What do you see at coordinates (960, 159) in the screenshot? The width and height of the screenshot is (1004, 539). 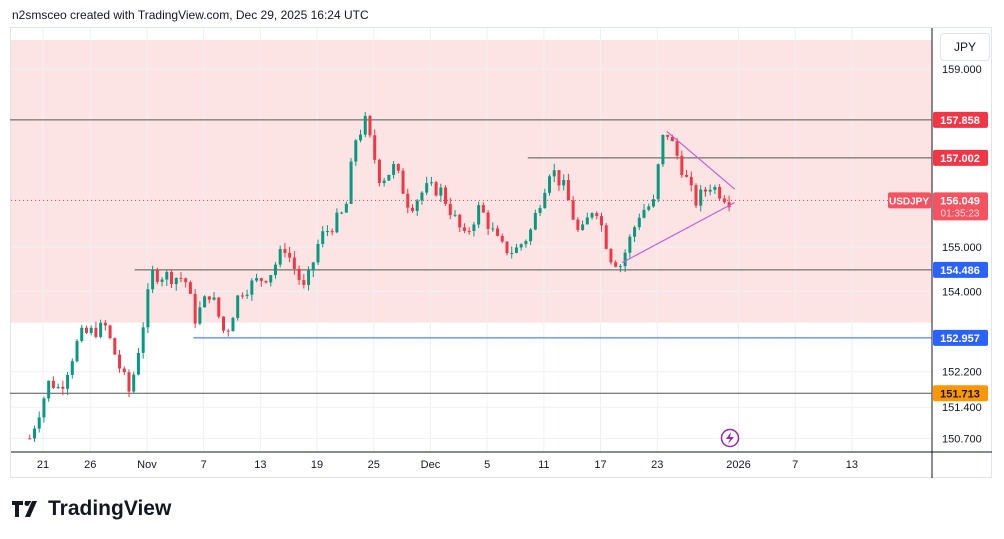 I see `level-label: 157.002` at bounding box center [960, 159].